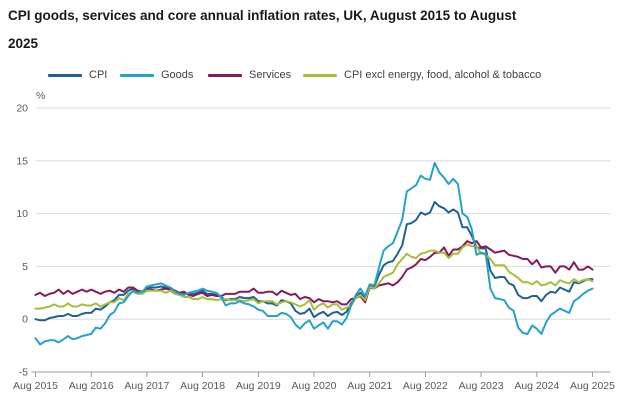 The height and width of the screenshot is (419, 634). What do you see at coordinates (177, 75) in the screenshot?
I see `legend-label: Goods` at bounding box center [177, 75].